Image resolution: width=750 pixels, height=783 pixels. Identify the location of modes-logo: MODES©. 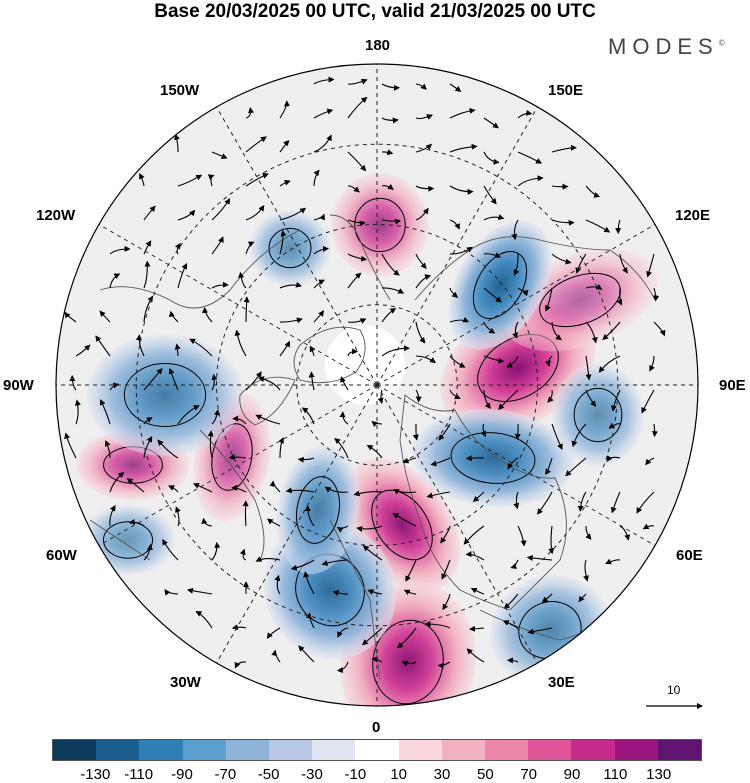
(666, 47).